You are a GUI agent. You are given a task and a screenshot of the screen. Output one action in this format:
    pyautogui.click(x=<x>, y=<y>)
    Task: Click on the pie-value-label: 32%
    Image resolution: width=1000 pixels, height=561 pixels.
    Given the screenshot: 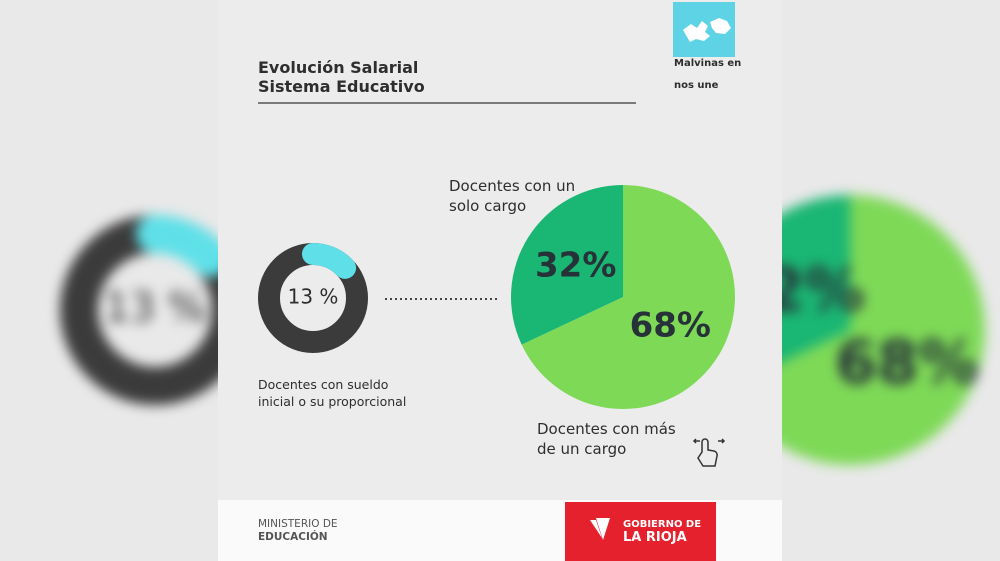 What is the action you would take?
    pyautogui.click(x=575, y=265)
    